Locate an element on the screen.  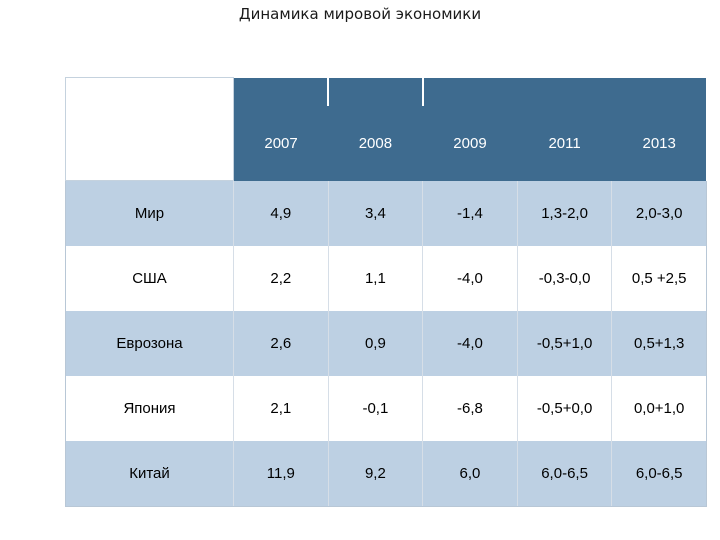
year-header-2011: 2011 is located at coordinates (564, 143).